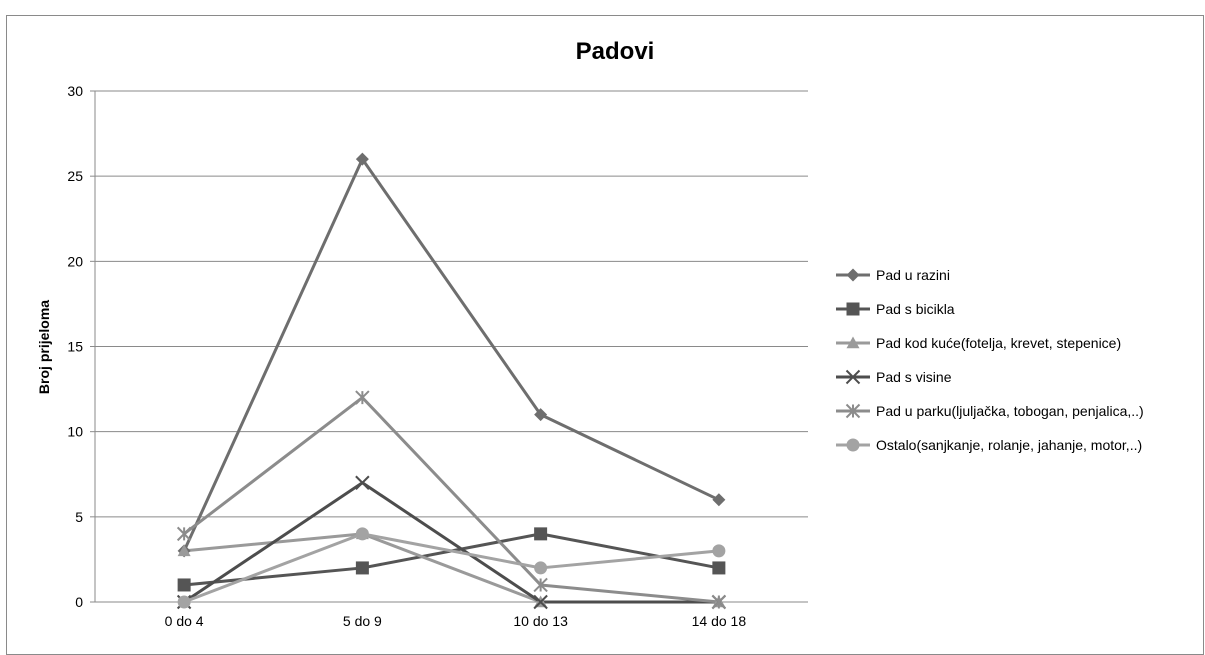  What do you see at coordinates (540, 621) in the screenshot?
I see `x-tick-label: 10 do 13` at bounding box center [540, 621].